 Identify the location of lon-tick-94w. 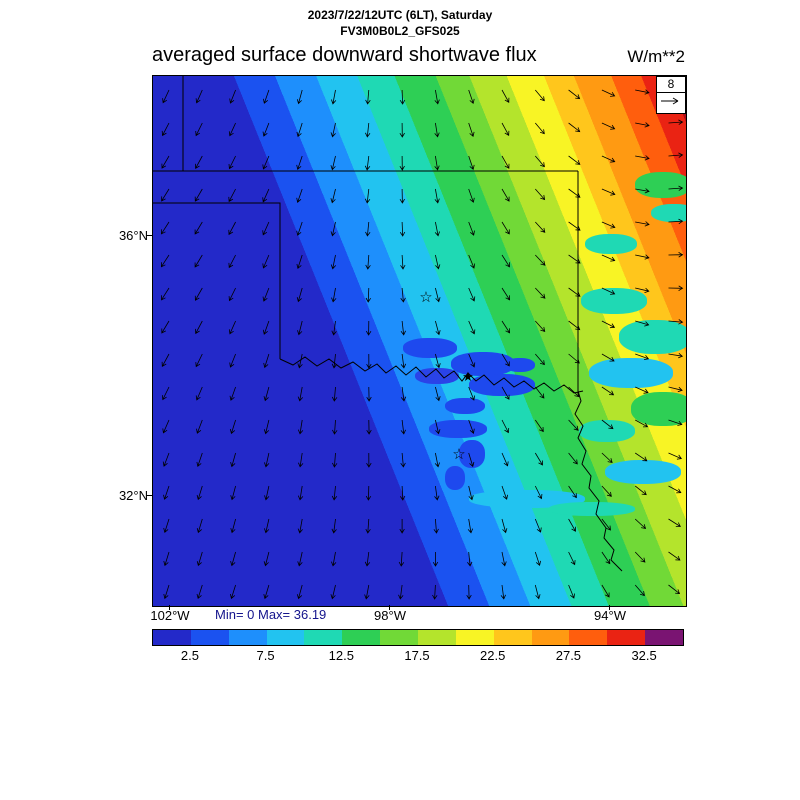
(609, 607).